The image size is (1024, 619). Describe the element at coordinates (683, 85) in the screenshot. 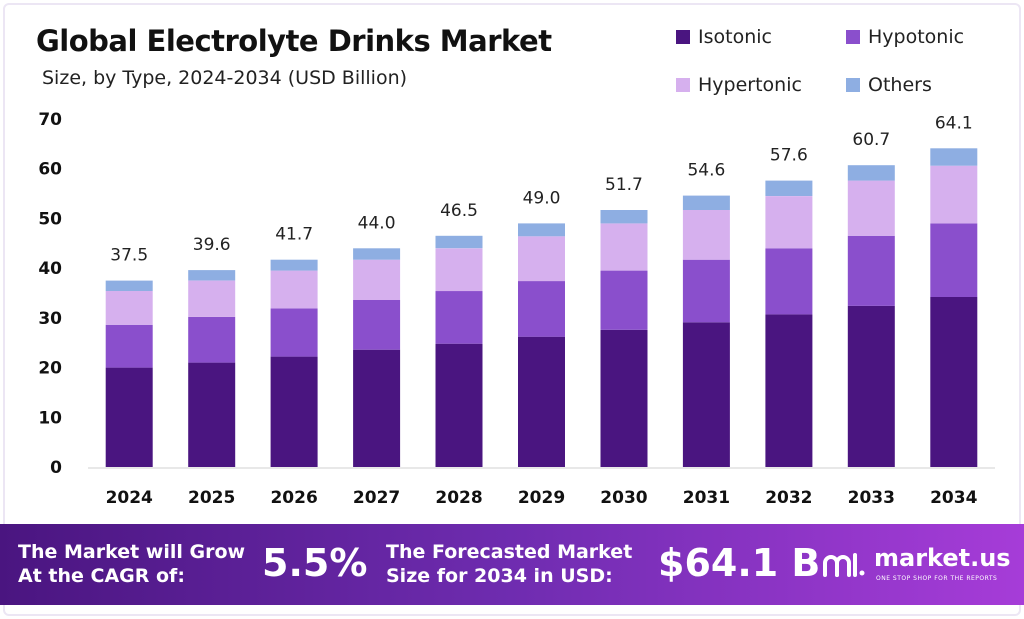

I see `legend-swatch-hypertonic` at that location.